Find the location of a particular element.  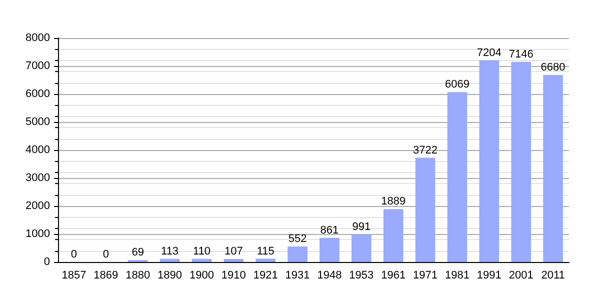

x-tick-label: 1953 is located at coordinates (361, 276).